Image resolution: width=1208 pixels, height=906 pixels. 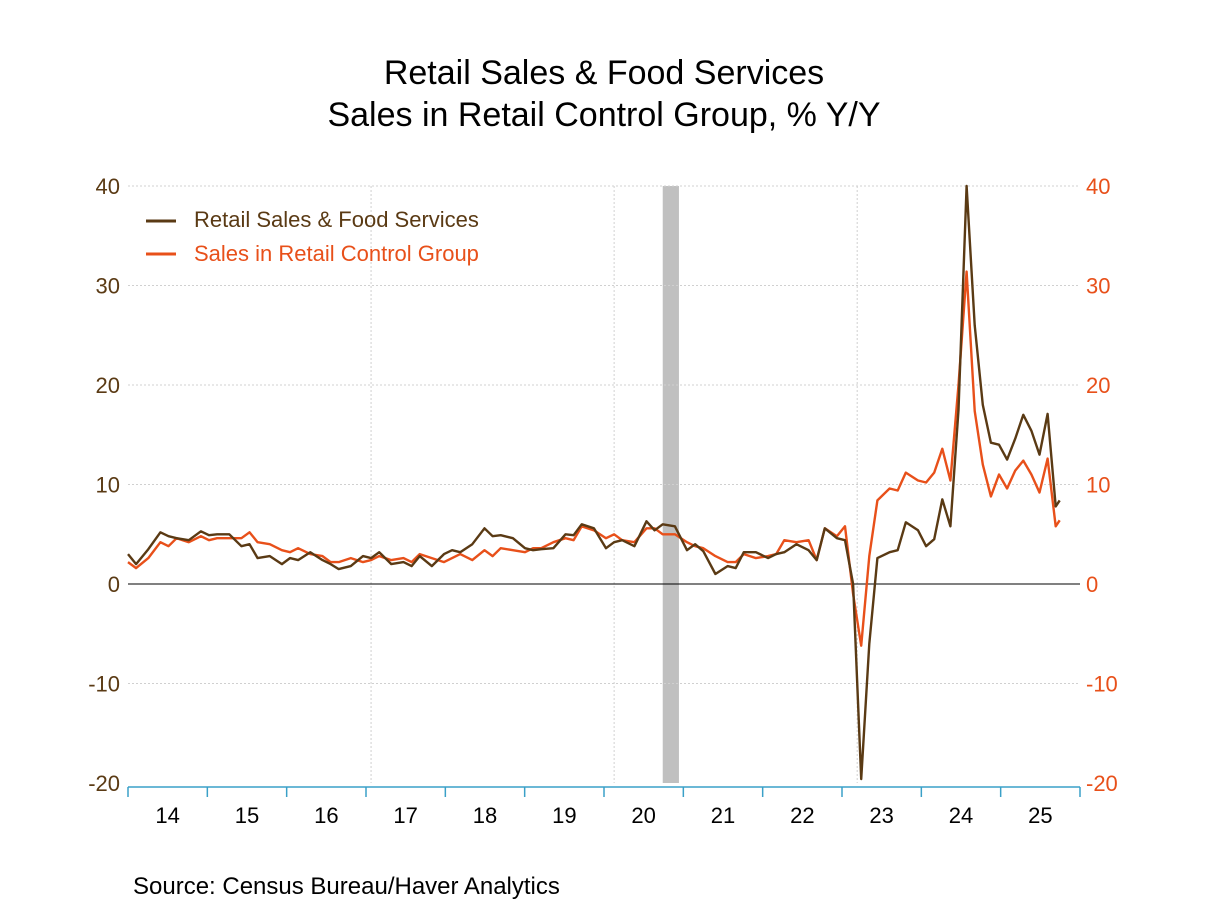 What do you see at coordinates (114, 584) in the screenshot?
I see `y-tick-left-2: 0` at bounding box center [114, 584].